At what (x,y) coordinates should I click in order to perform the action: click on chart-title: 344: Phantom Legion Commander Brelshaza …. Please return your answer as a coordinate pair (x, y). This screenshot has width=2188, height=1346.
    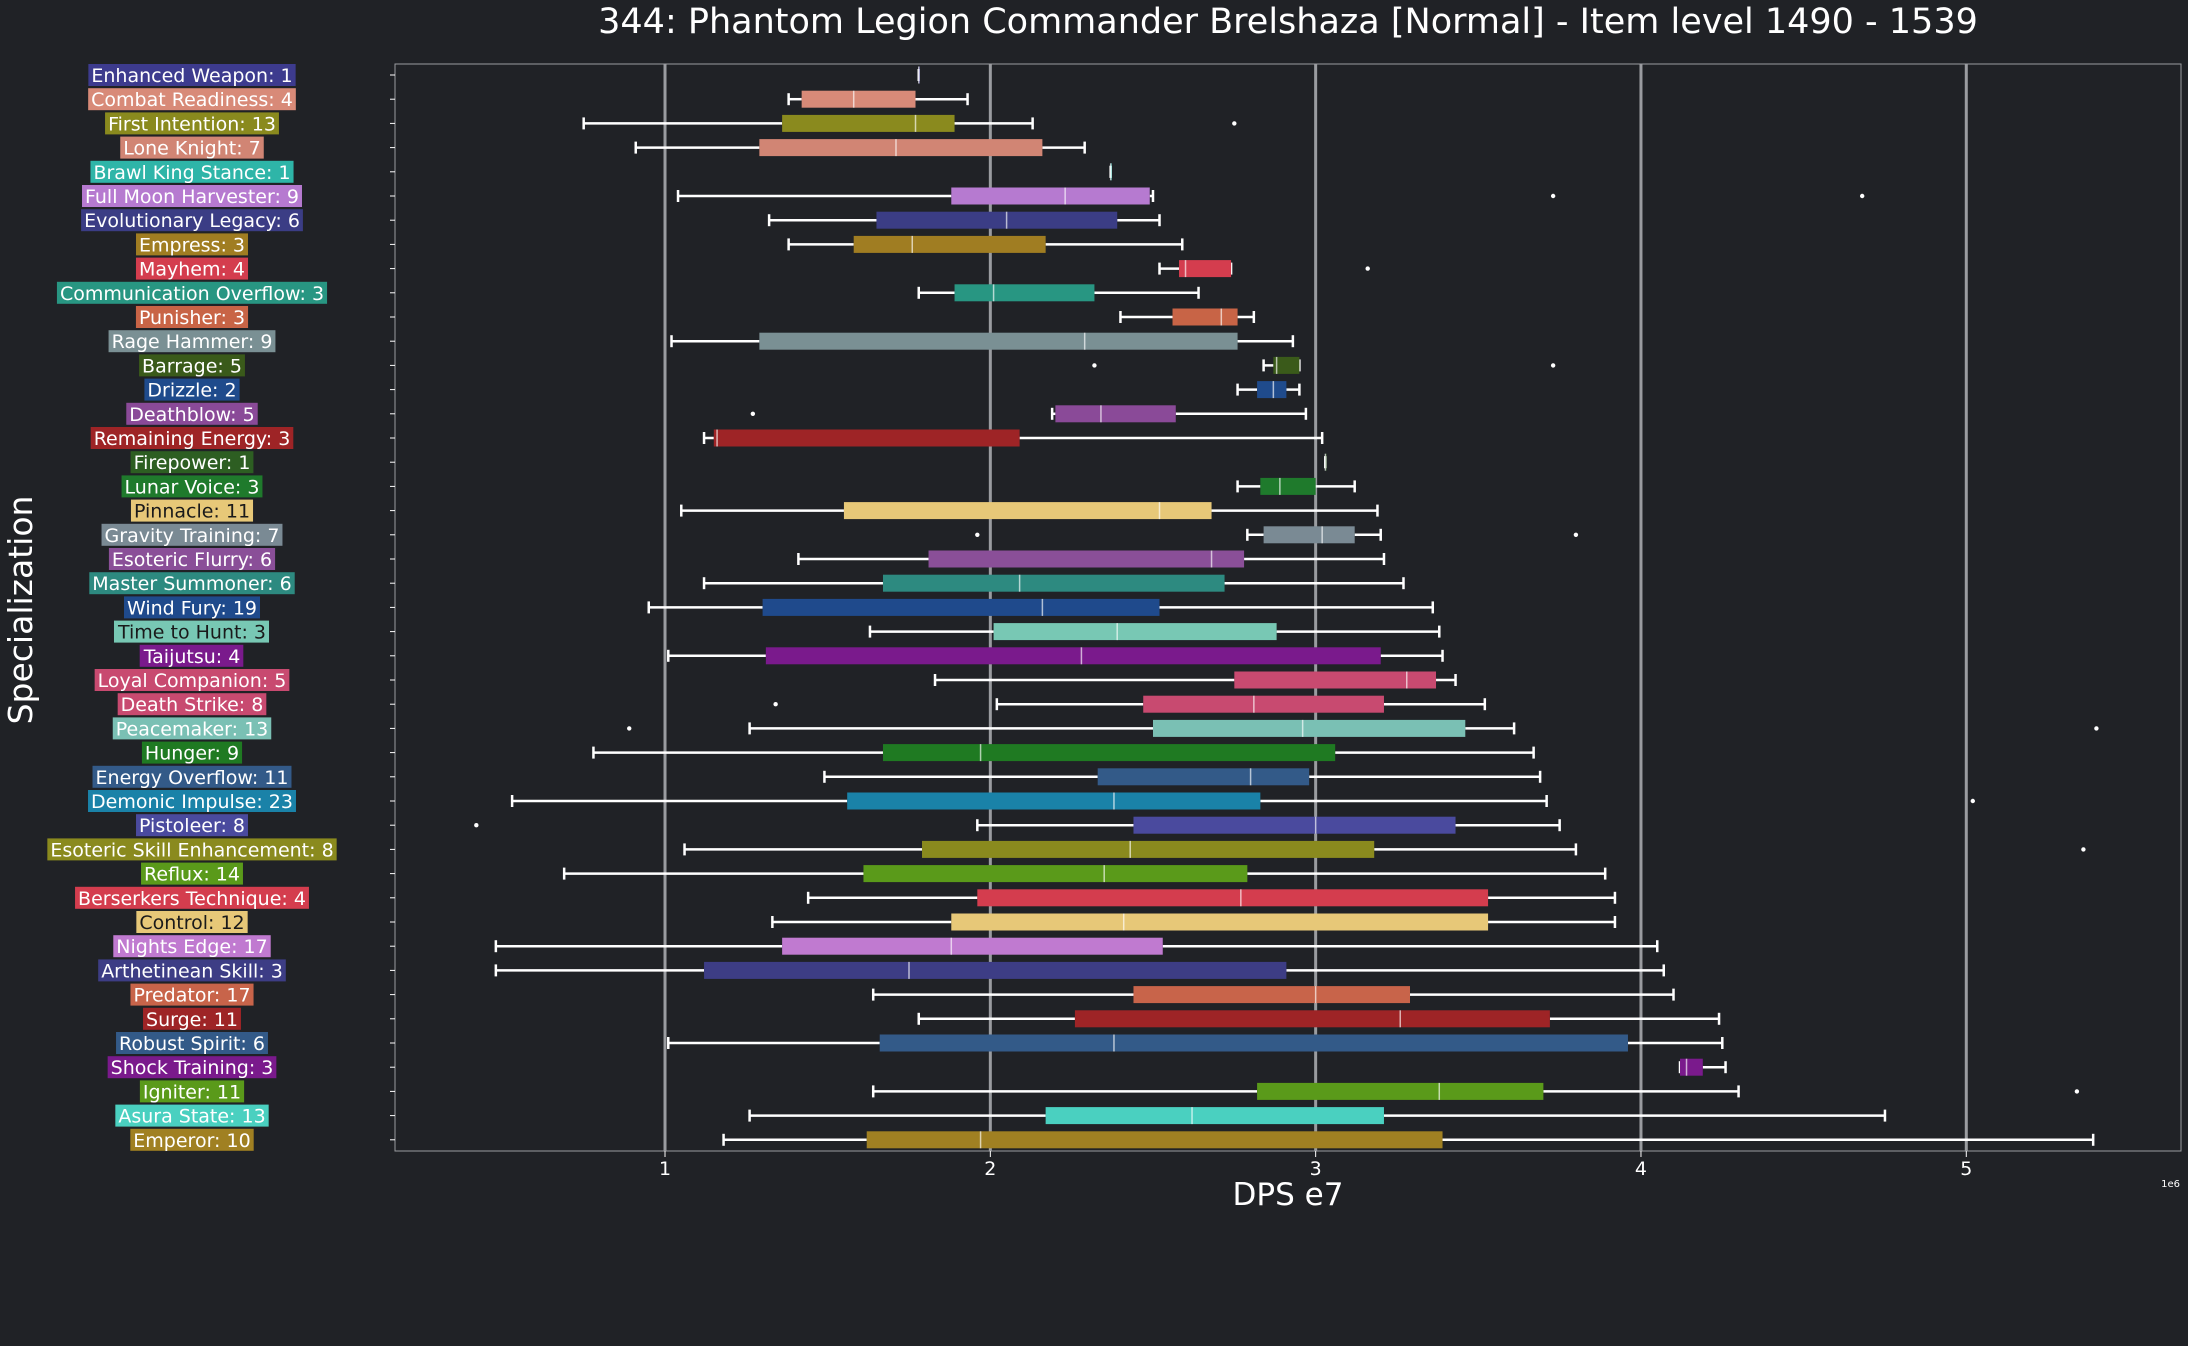
    Looking at the image, I should click on (1288, 22).